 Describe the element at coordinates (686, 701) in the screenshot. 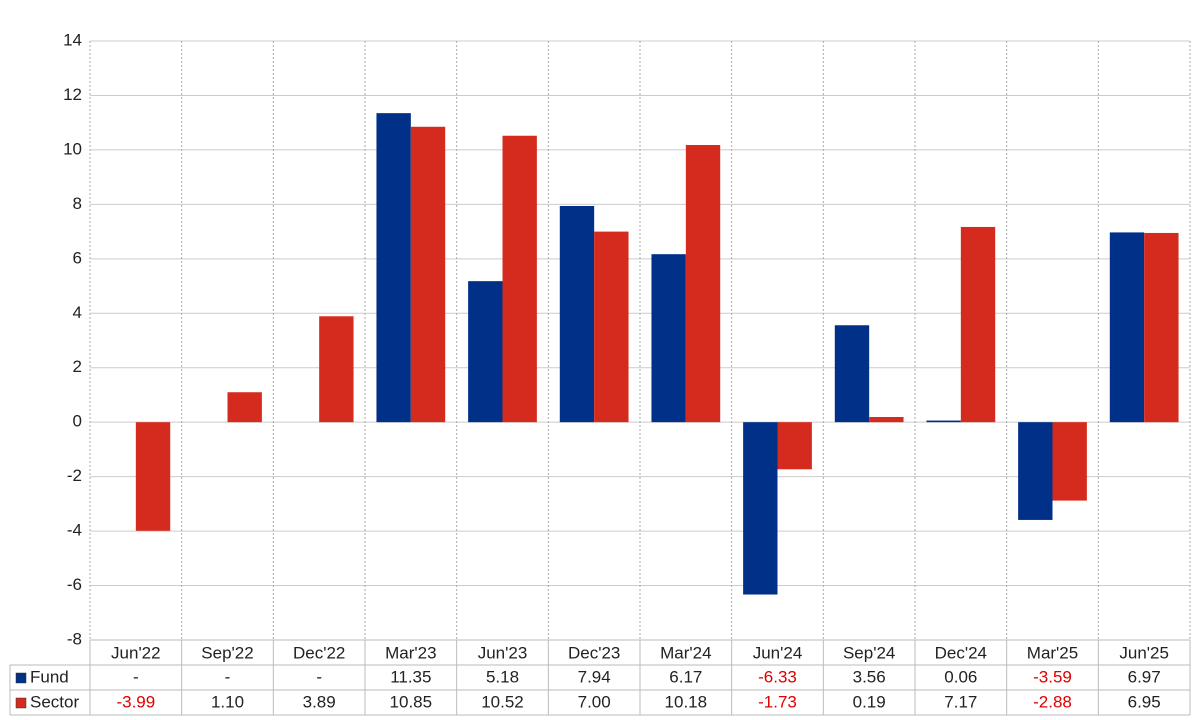

I see `table-value: 10.18` at that location.